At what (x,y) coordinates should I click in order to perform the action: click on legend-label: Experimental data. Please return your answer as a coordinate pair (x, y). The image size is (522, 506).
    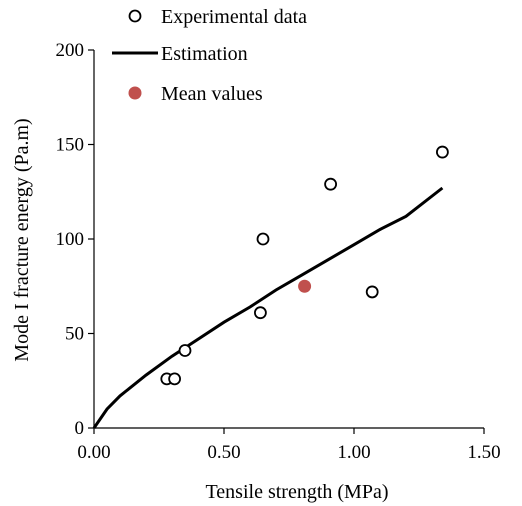
    Looking at the image, I should click on (234, 17).